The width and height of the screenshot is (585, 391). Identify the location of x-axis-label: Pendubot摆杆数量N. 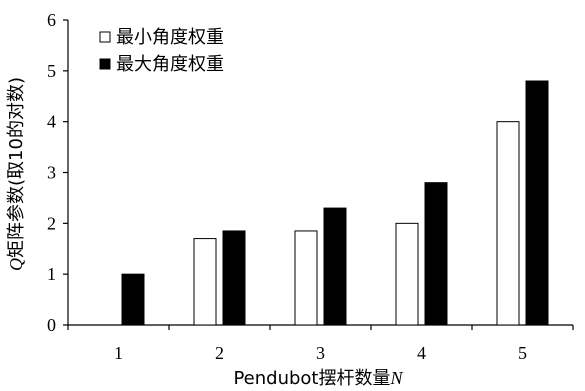
(318, 378).